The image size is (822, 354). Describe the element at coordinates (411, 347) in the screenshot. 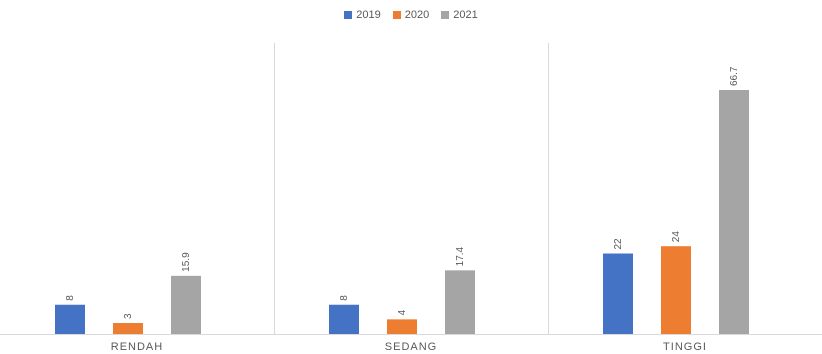

I see `x-tick-label-sedang: SEDANG` at that location.